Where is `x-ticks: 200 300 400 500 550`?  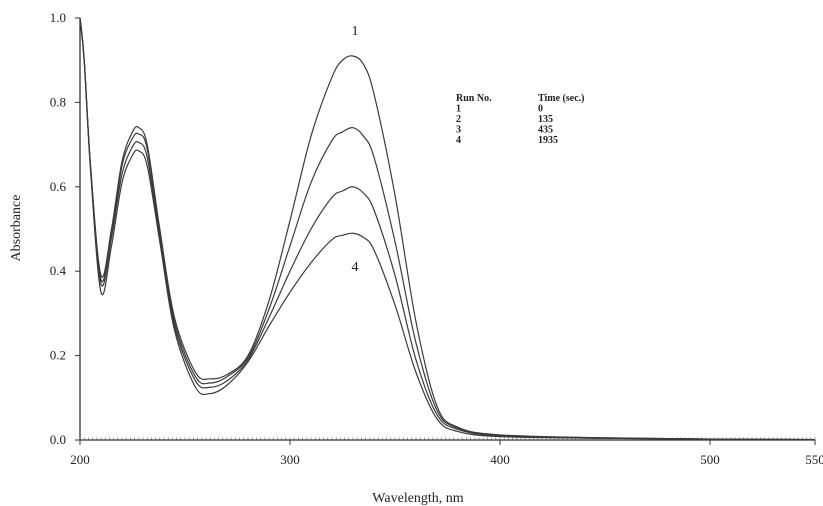
x-ticks: 200 300 400 500 550 is located at coordinates (446, 453).